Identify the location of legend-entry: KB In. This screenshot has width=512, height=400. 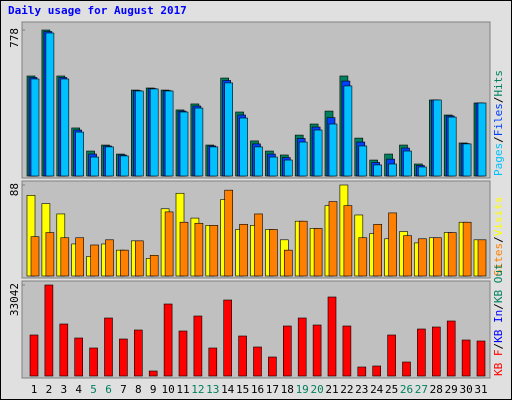
(498, 326).